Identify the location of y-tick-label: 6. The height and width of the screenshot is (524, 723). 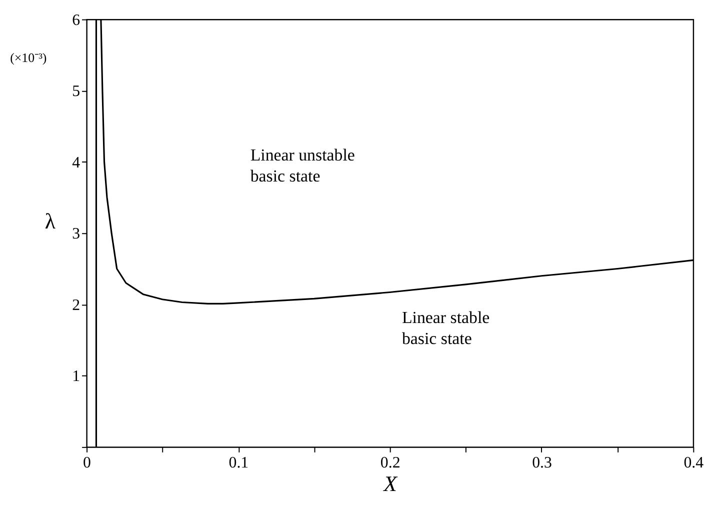
(76, 20).